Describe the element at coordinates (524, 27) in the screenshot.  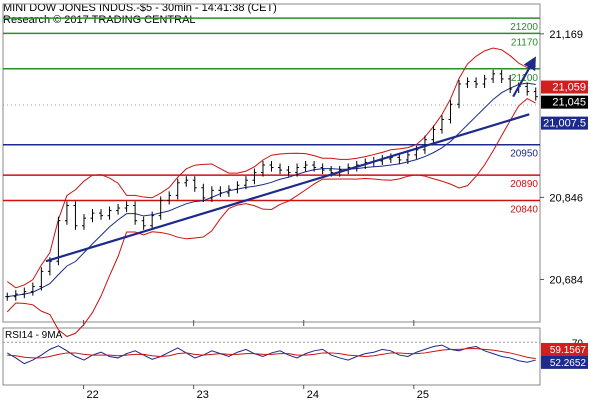
I see `level-label: 21200` at that location.